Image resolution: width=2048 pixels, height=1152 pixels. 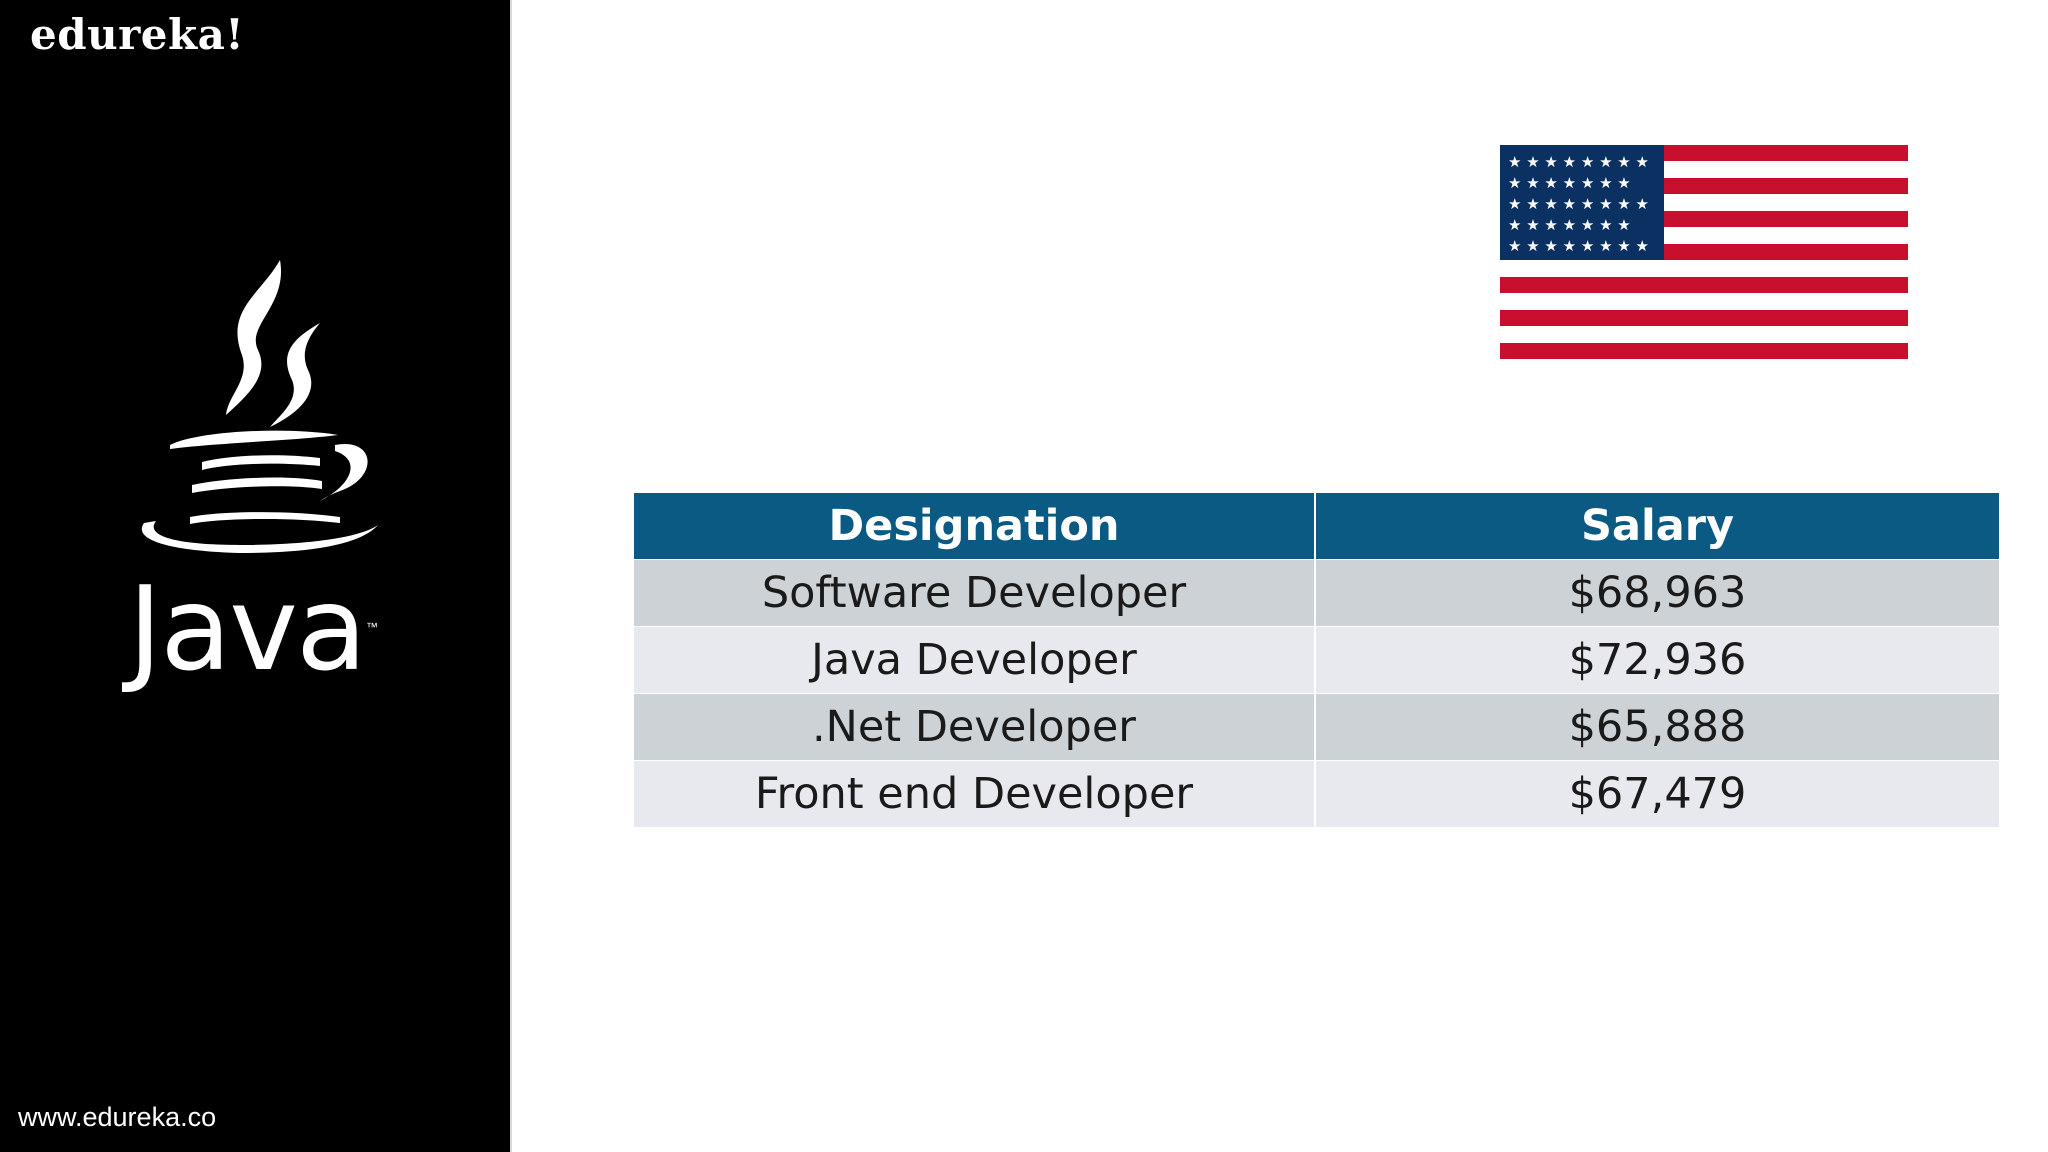 I want to click on java-wordmark: Java, so click(x=247, y=629).